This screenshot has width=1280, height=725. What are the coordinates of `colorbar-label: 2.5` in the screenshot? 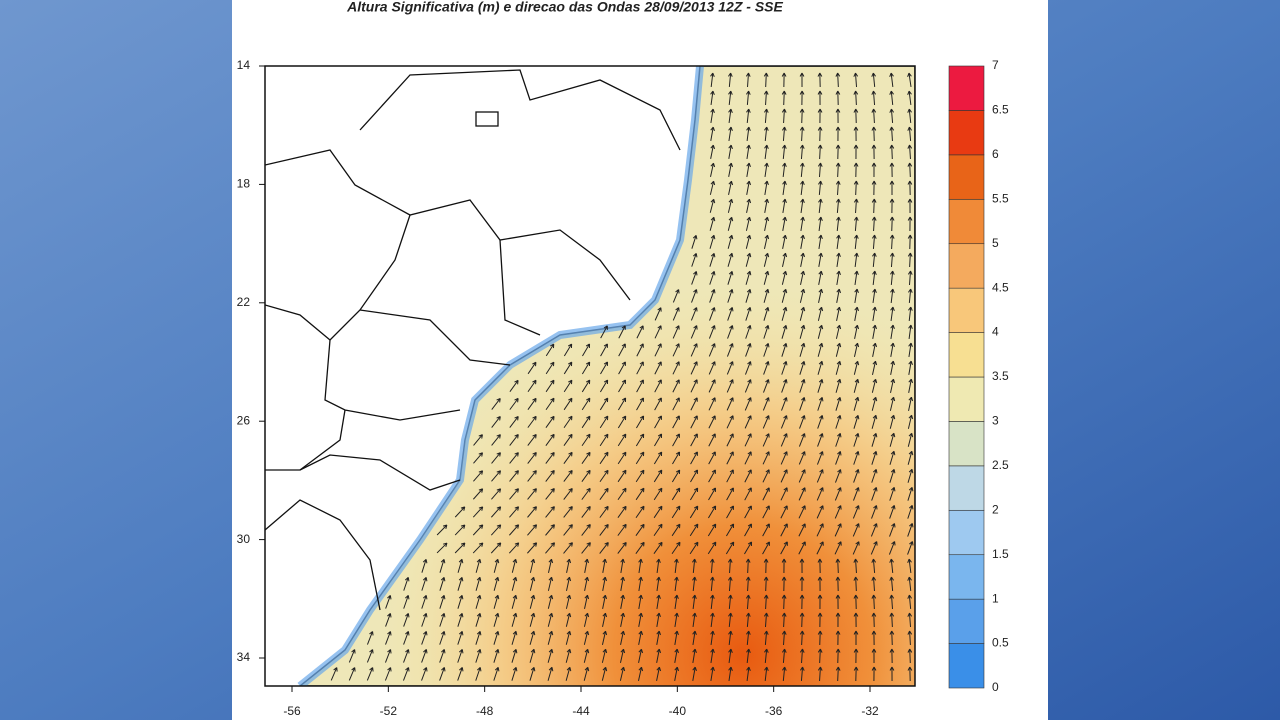 It's located at (1000, 465).